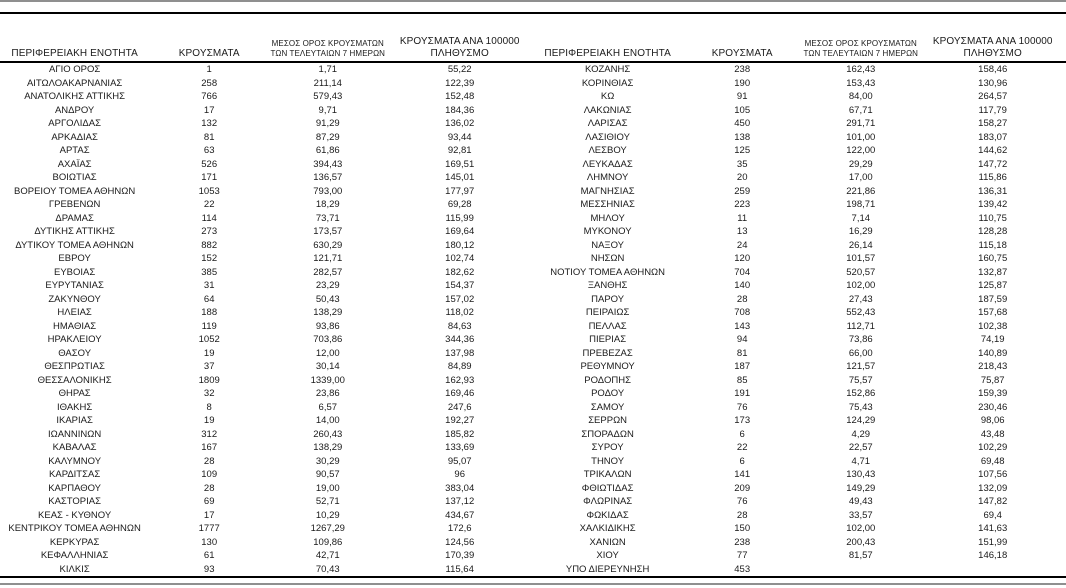  Describe the element at coordinates (459, 69) in the screenshot. I see `per-100k-value: 55,22` at that location.